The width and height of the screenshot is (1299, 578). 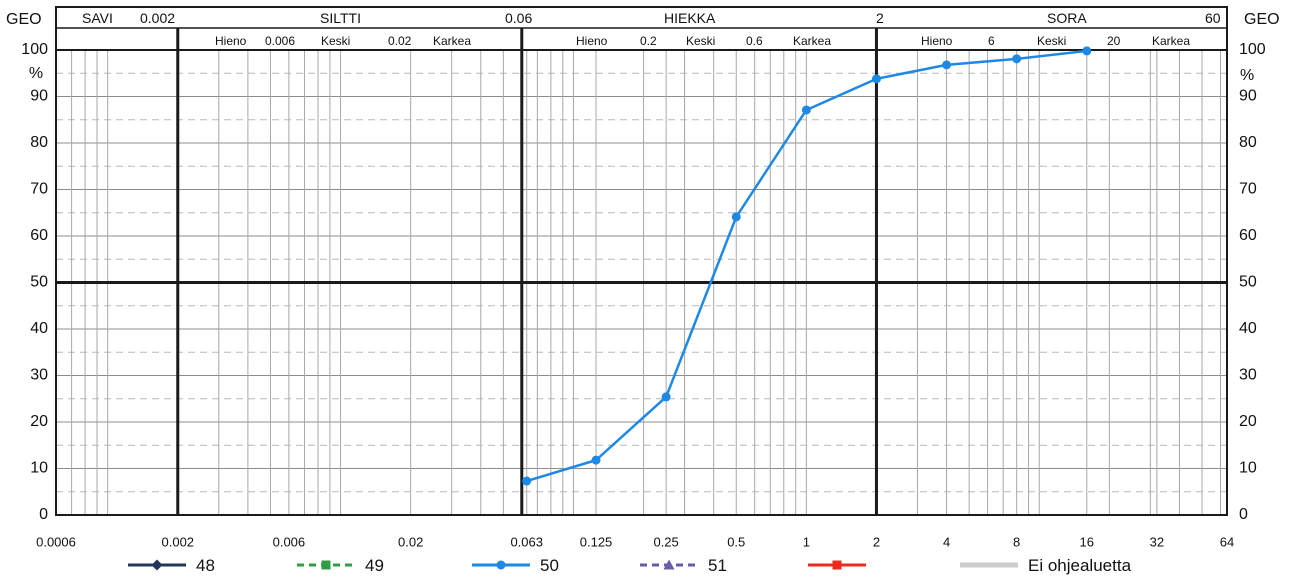 I want to click on y-tick-label-right: 30, so click(x=1248, y=375).